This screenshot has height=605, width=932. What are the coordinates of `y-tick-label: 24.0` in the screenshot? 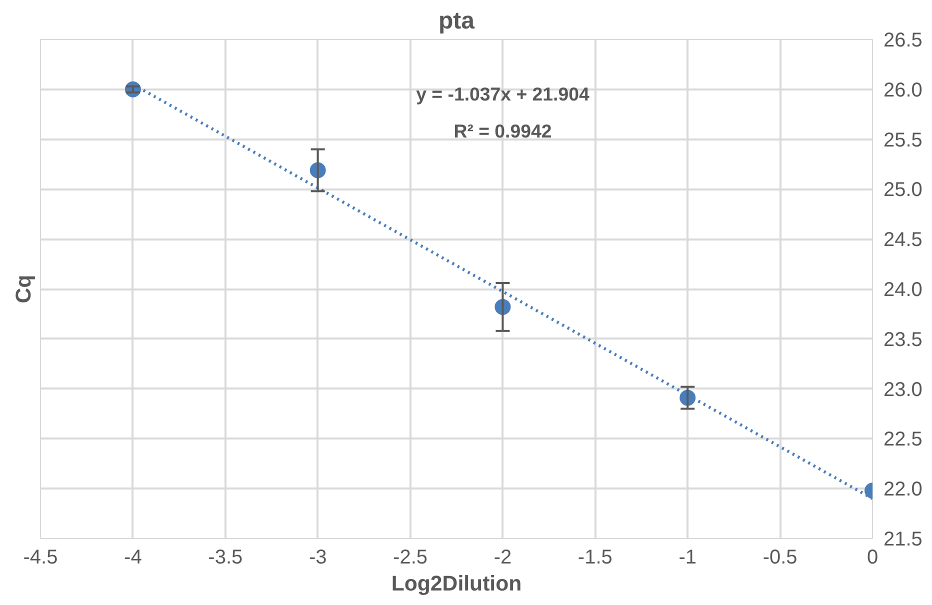 It's located at (903, 290).